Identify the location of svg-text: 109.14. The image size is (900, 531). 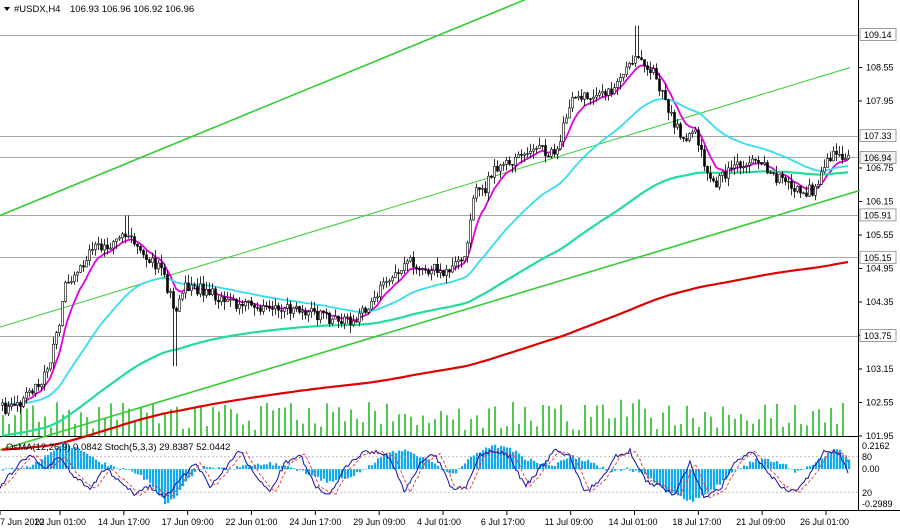
(878, 35).